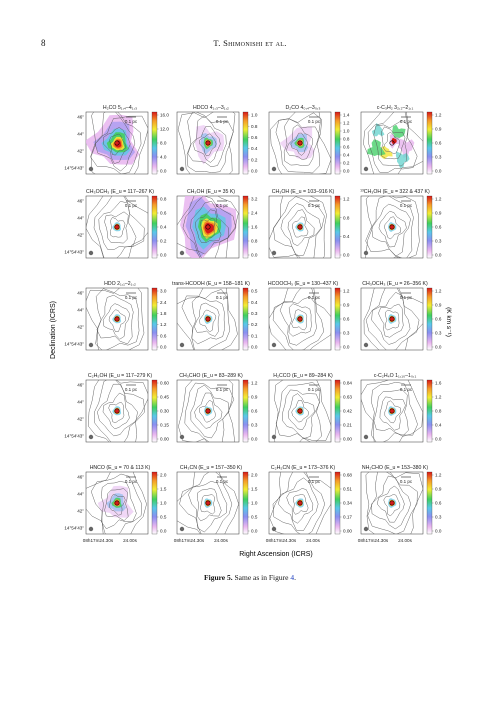  I want to click on panel-title: CH₃CN (E_u = 157–350 K), so click(211, 468).